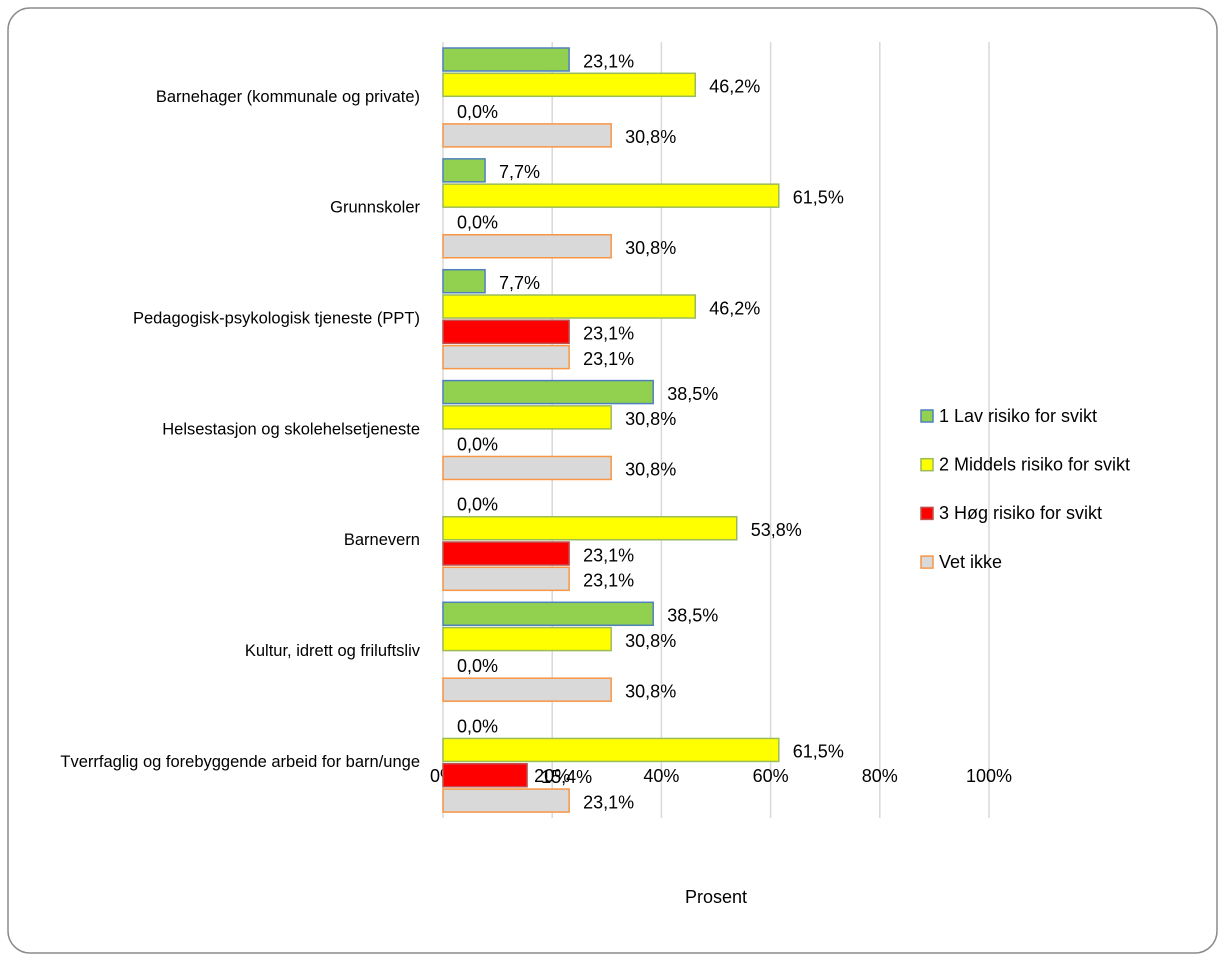  I want to click on legend-label: Vet ikke, so click(970, 562).